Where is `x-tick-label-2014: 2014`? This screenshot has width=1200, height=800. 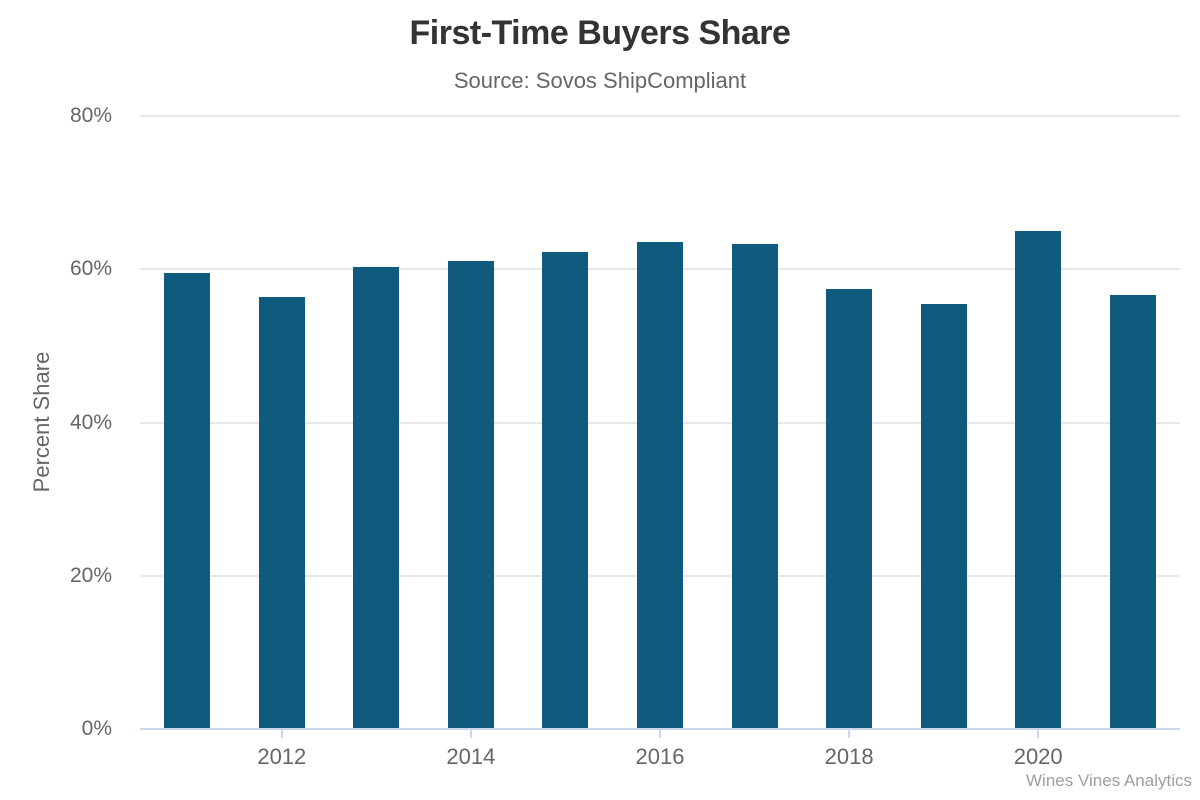
x-tick-label-2014: 2014 is located at coordinates (471, 756).